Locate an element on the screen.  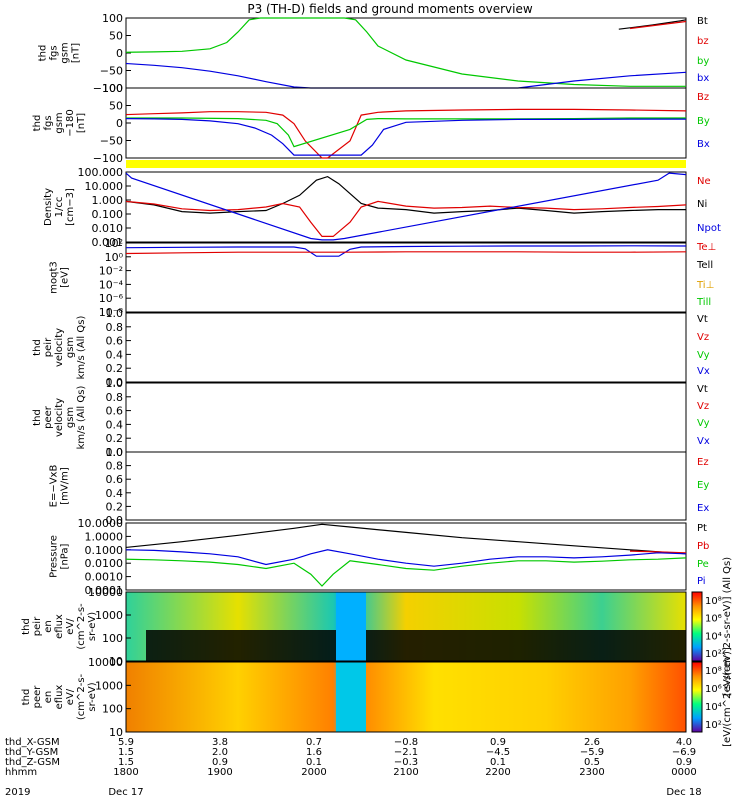
y-tick-label: 0.0010 is located at coordinates (104, 577).